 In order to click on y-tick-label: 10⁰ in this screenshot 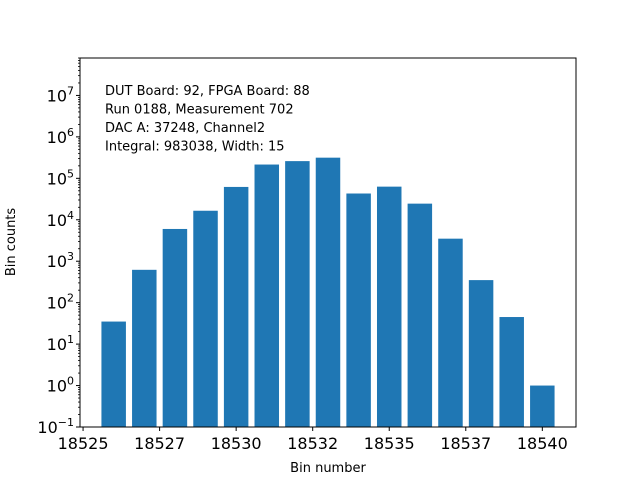, I will do `click(60, 385)`.